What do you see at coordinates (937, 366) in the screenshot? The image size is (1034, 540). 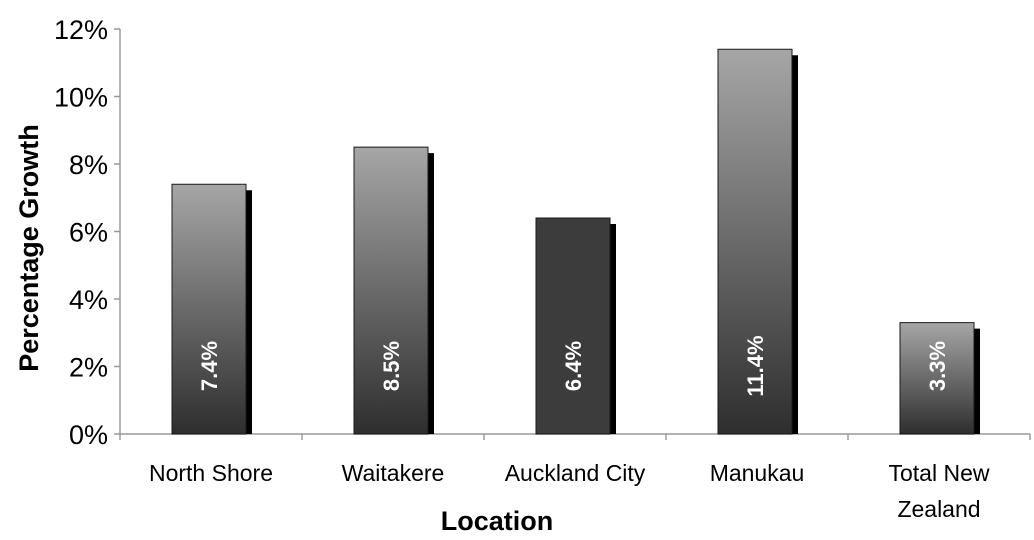 I see `bar-data-label: 3.3%` at bounding box center [937, 366].